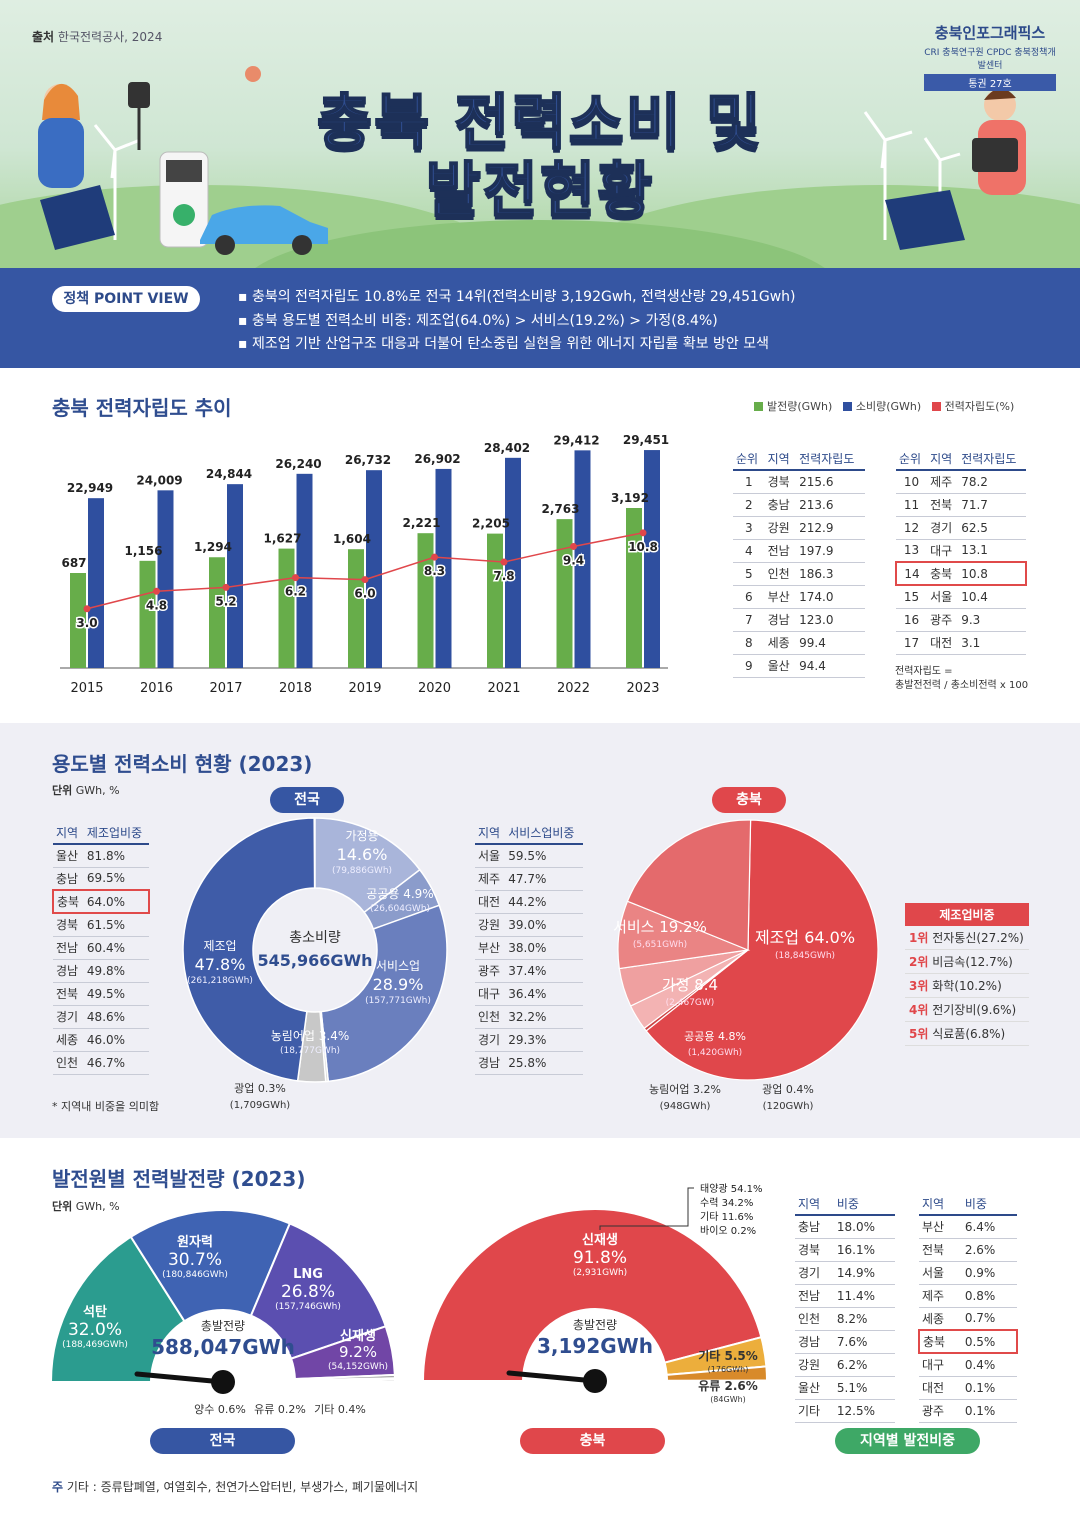  I want to click on x-tick-label: 2017, so click(225, 688).